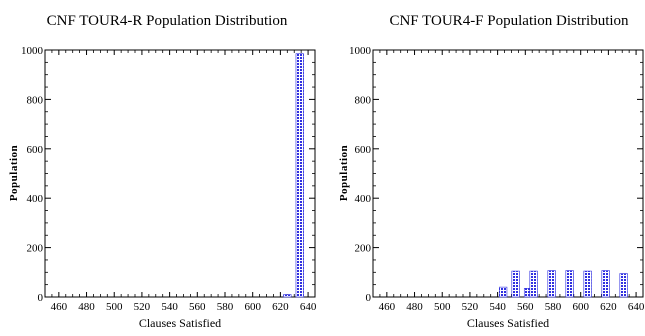 Image resolution: width=645 pixels, height=336 pixels. Describe the element at coordinates (167, 21) in the screenshot. I see `chart-title: CNF TOUR4-R Population Distribution` at that location.